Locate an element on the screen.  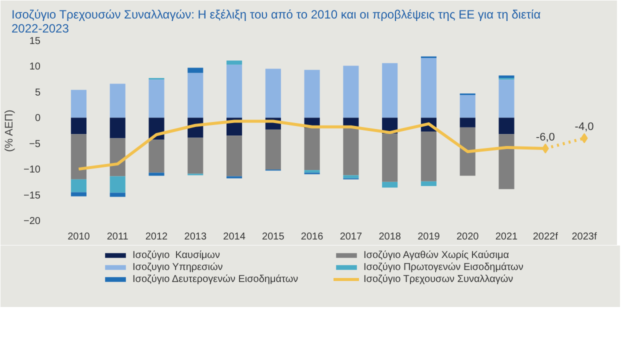
y-tick-label: 10 is located at coordinates (35, 67).